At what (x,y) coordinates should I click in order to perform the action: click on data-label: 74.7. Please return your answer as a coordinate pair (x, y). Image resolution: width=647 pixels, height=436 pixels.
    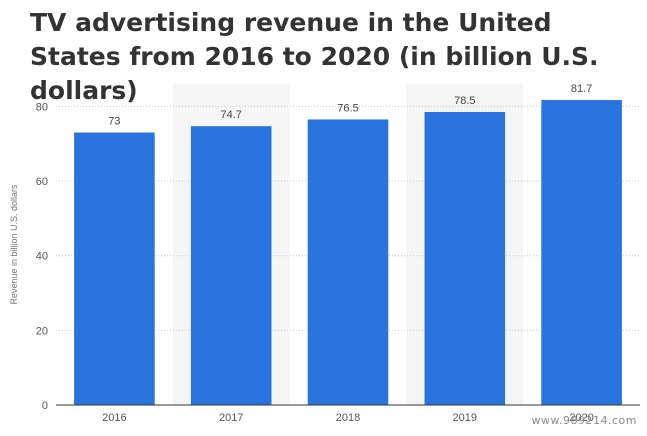
    Looking at the image, I should click on (230, 115).